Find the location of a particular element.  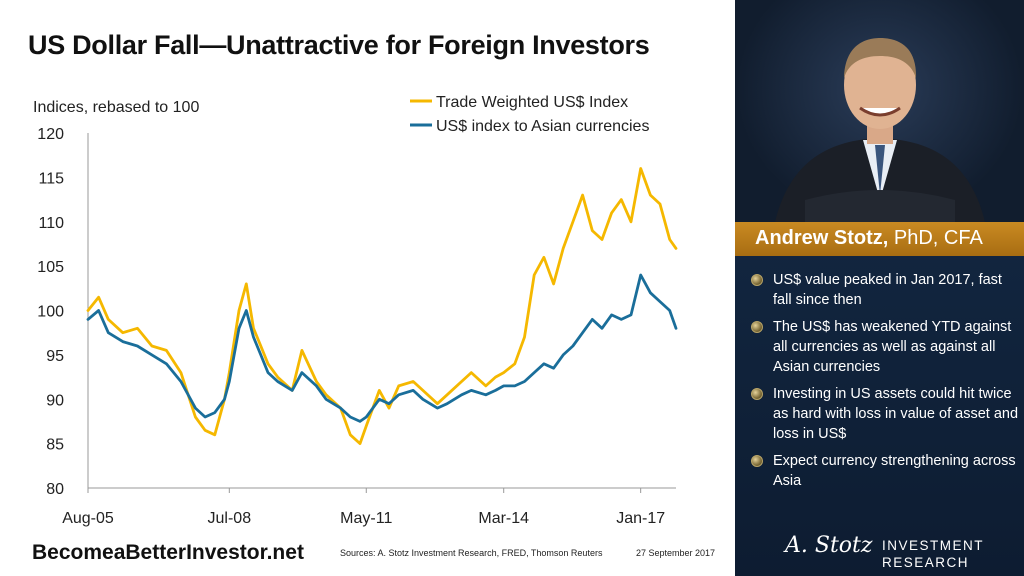

portrait-icon is located at coordinates (880, 130).